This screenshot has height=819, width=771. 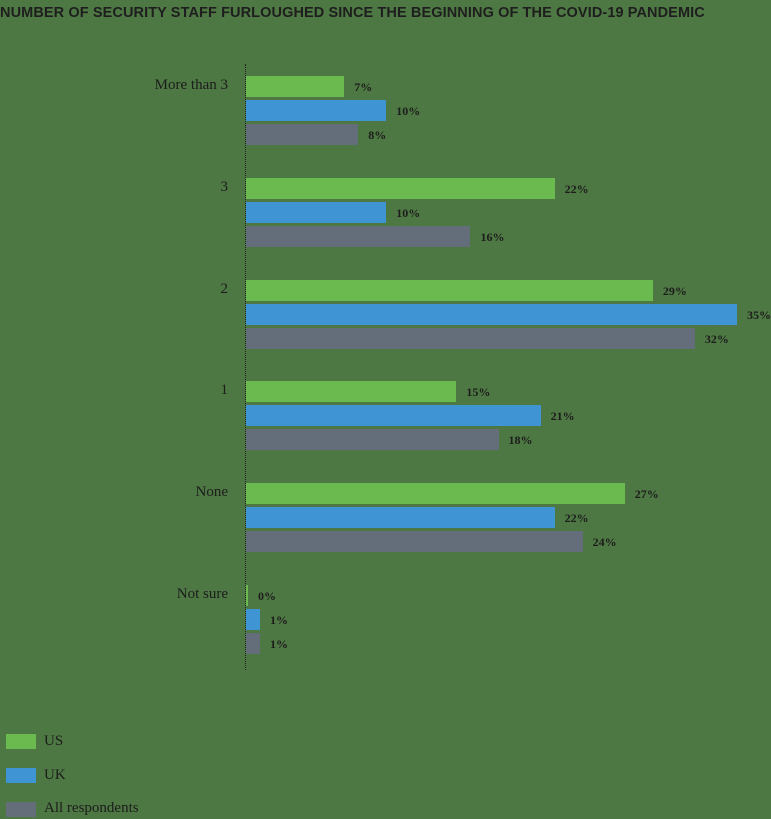 I want to click on category-label: 2, so click(x=224, y=289).